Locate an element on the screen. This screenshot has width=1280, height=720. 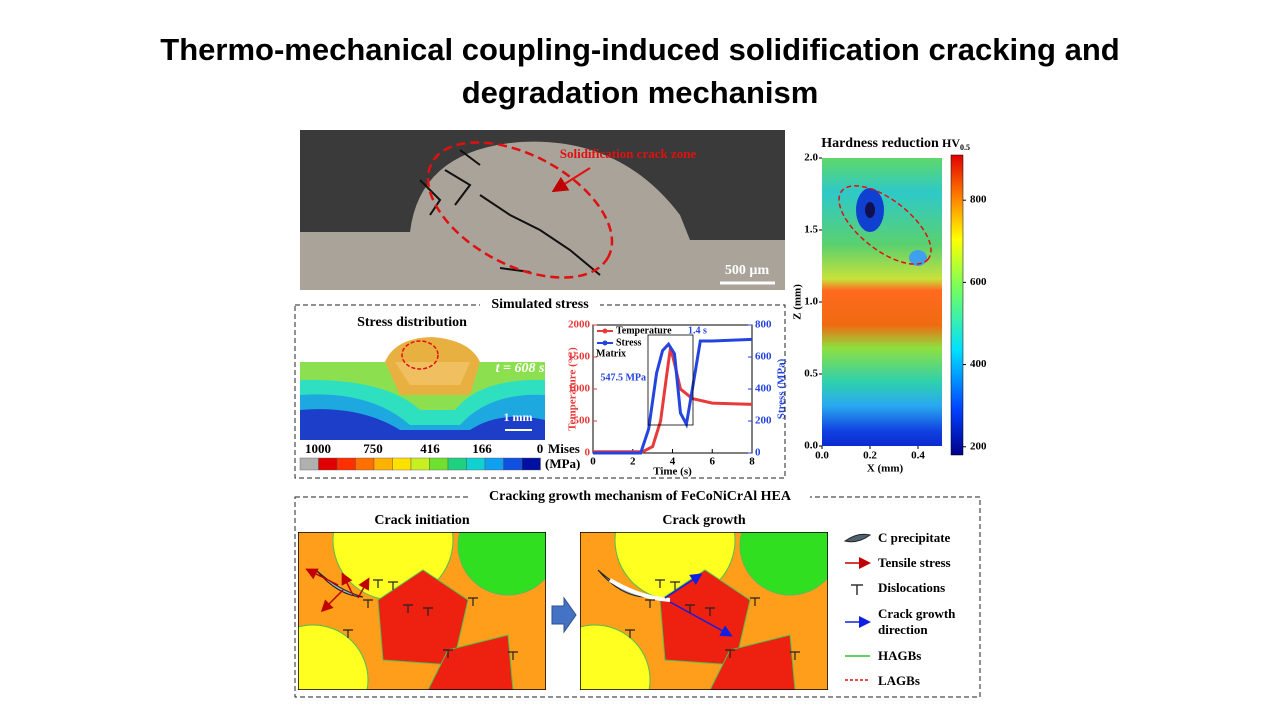
y2-tick-label: 400 is located at coordinates (763, 389).